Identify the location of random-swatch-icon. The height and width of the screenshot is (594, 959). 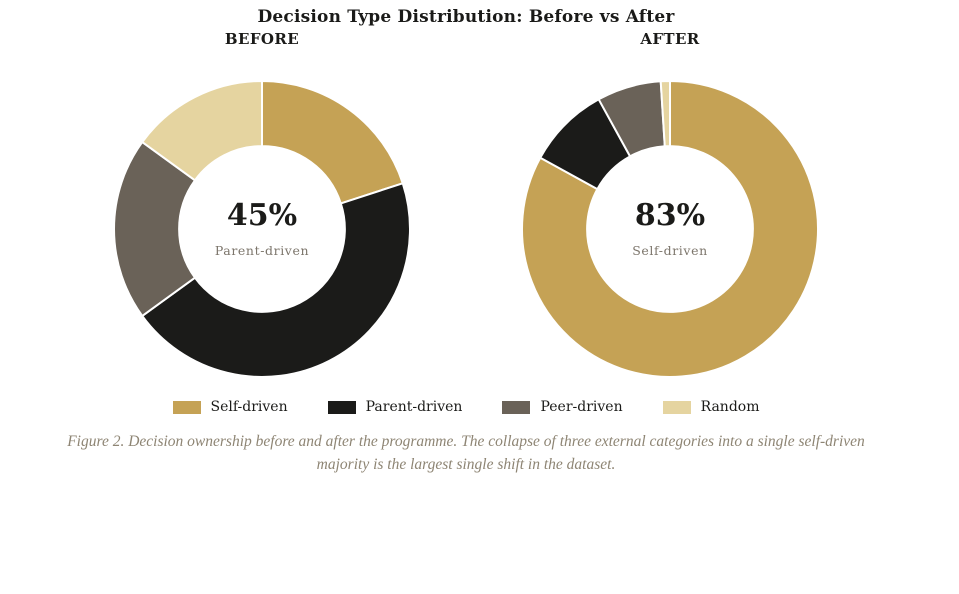
(676, 407).